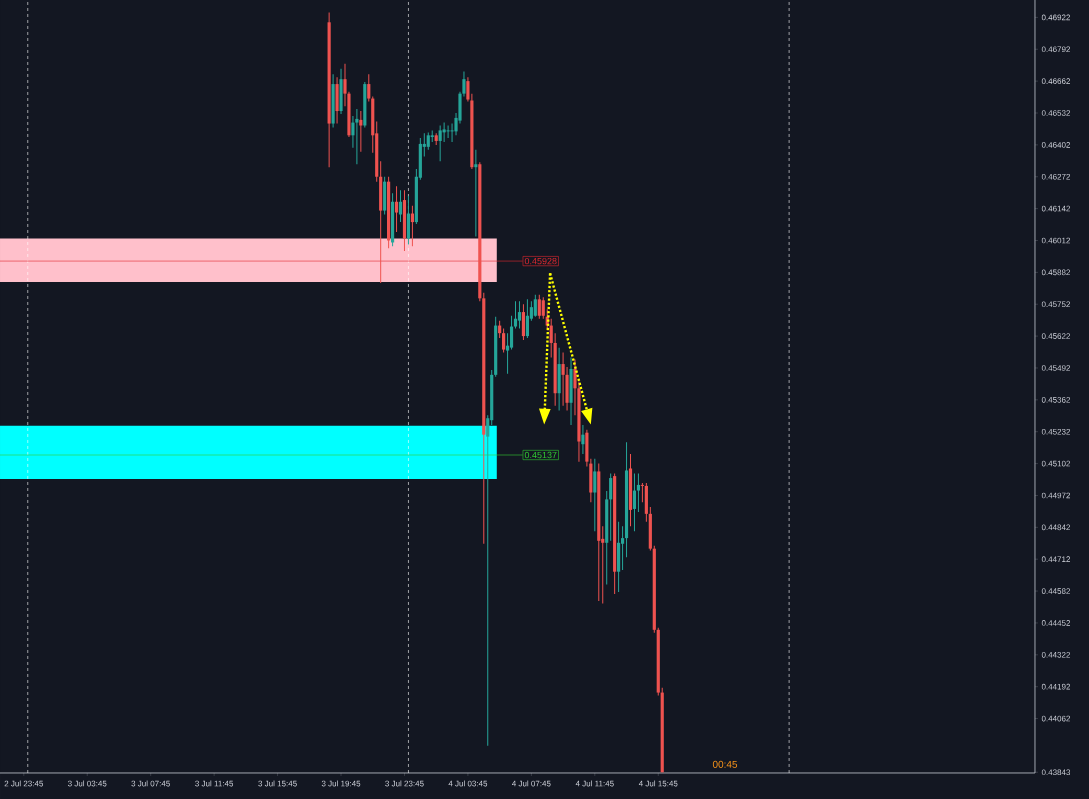 This screenshot has width=1089, height=799. I want to click on y-tick-label: 0.45102, so click(1056, 463).